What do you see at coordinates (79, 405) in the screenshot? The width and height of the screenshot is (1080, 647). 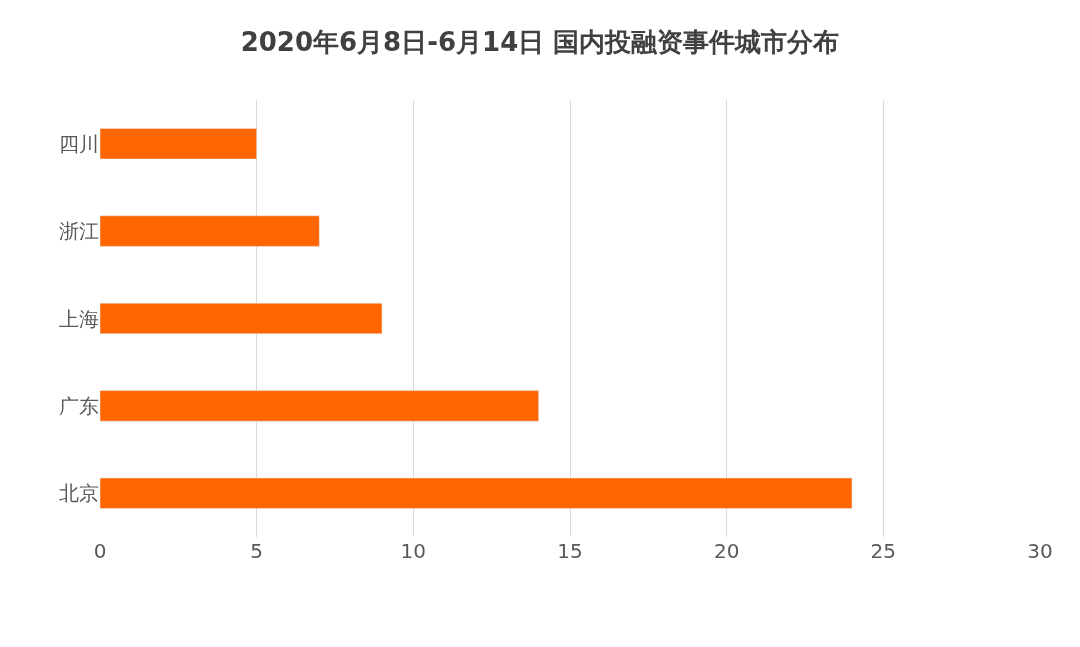 I see `y-tick-label: 广东` at bounding box center [79, 405].